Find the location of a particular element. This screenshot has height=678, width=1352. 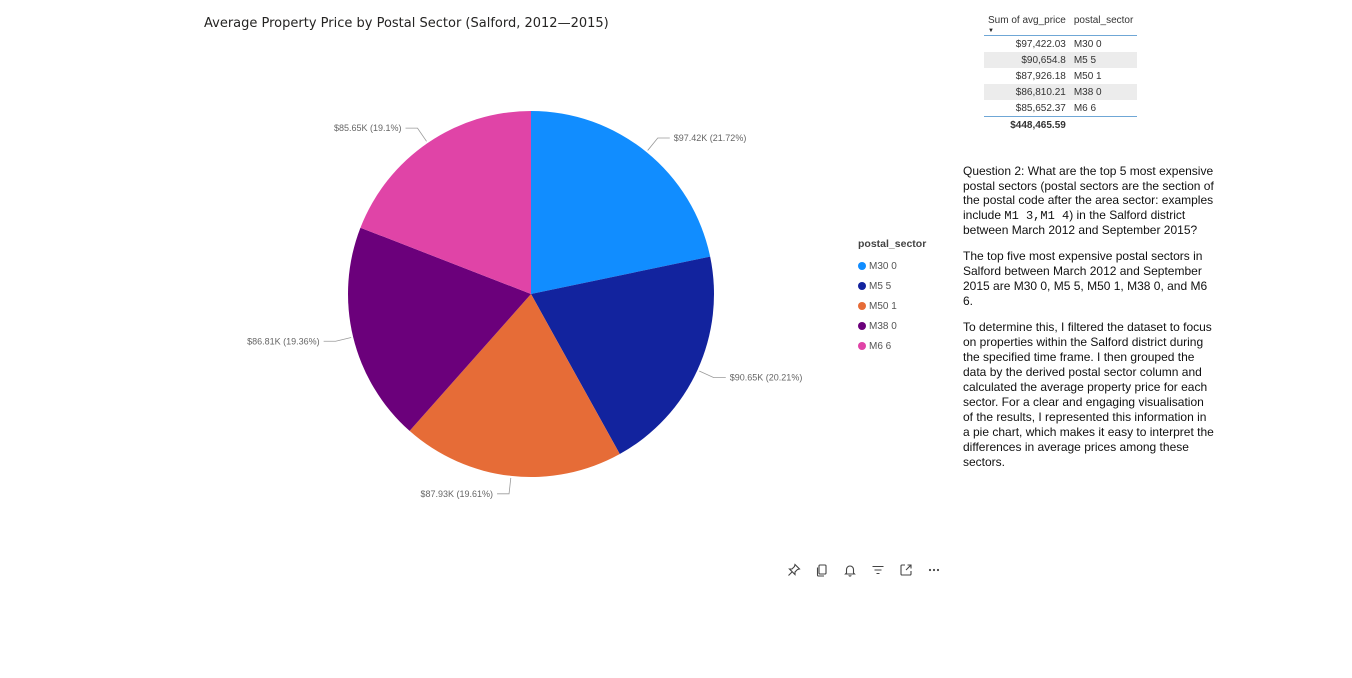

table-total-row: $448,465.59 is located at coordinates (1061, 124).